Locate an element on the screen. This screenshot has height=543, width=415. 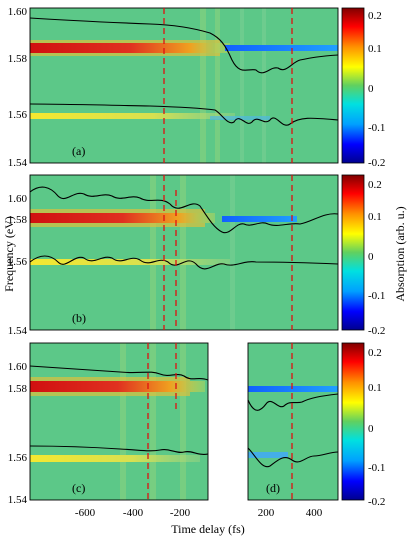
panel-c: (c) is located at coordinates (119, 421).